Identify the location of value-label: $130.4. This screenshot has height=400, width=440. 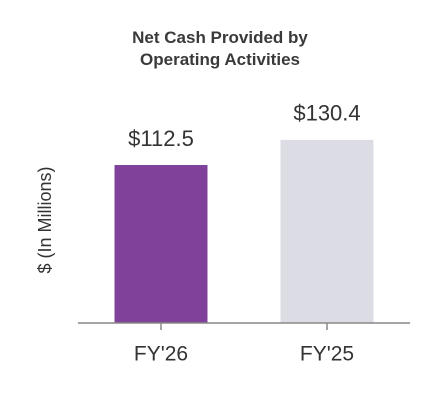
(326, 113).